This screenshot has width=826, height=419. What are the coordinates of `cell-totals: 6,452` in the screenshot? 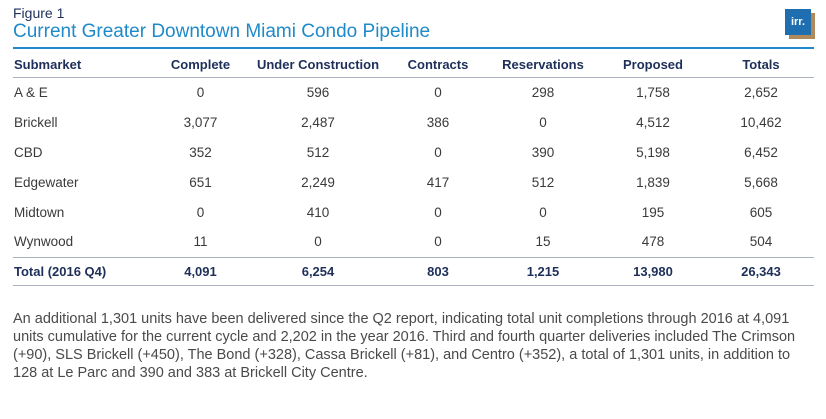 It's located at (761, 152).